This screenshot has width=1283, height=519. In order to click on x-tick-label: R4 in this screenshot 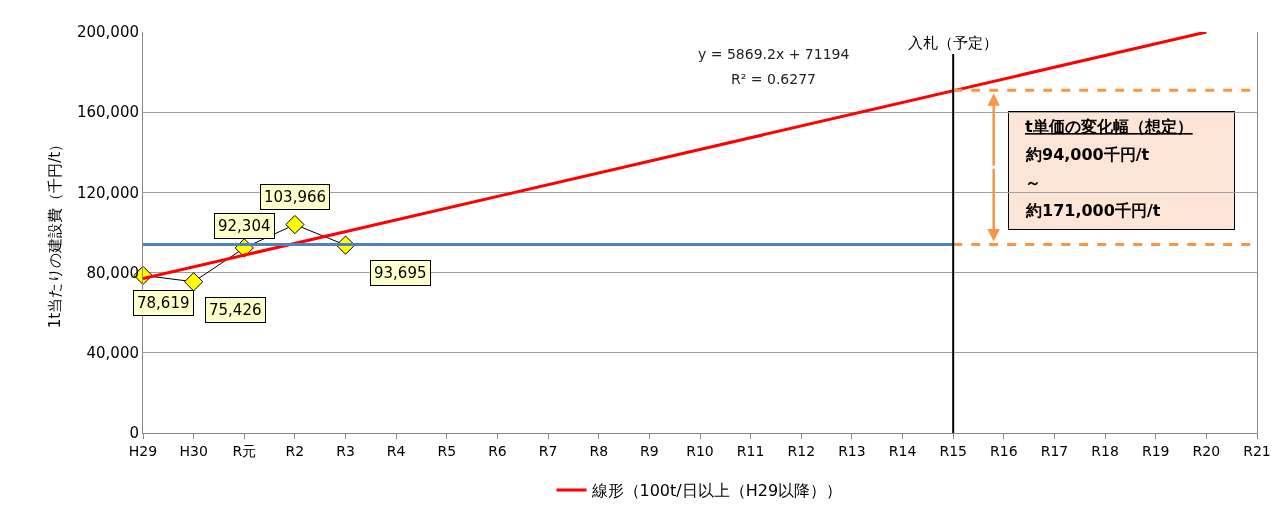, I will do `click(396, 450)`.